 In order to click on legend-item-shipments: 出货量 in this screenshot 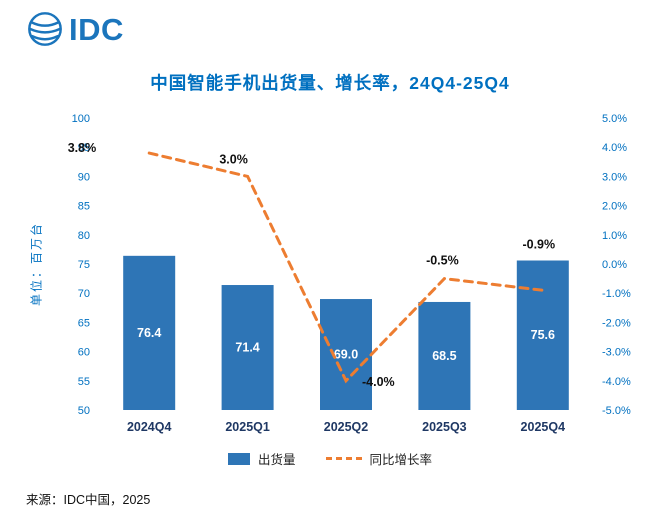, I will do `click(261, 458)`.